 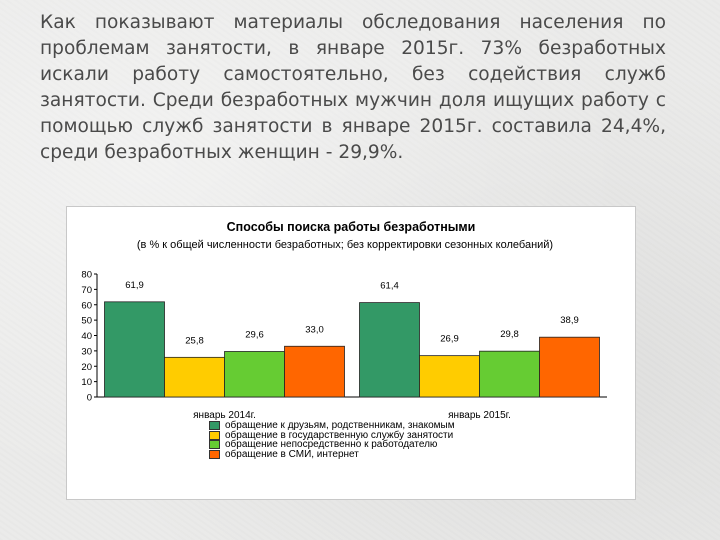 I want to click on data-label: 38,9, so click(x=569, y=320).